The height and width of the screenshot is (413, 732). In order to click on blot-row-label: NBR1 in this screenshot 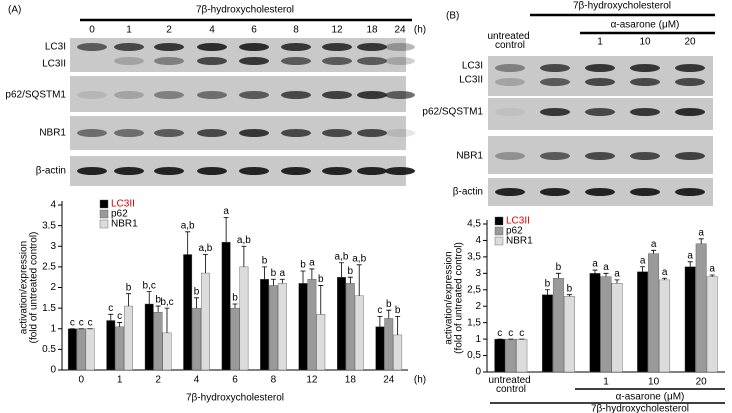, I will do `click(469, 156)`.